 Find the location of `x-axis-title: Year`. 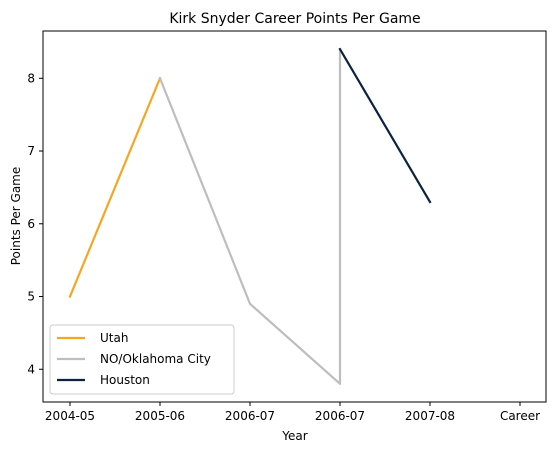

x-axis-title: Year is located at coordinates (294, 436).